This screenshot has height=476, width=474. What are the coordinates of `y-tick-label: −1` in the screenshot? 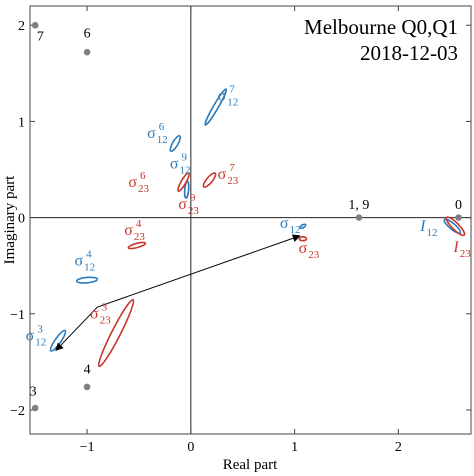 It's located at (17, 315).